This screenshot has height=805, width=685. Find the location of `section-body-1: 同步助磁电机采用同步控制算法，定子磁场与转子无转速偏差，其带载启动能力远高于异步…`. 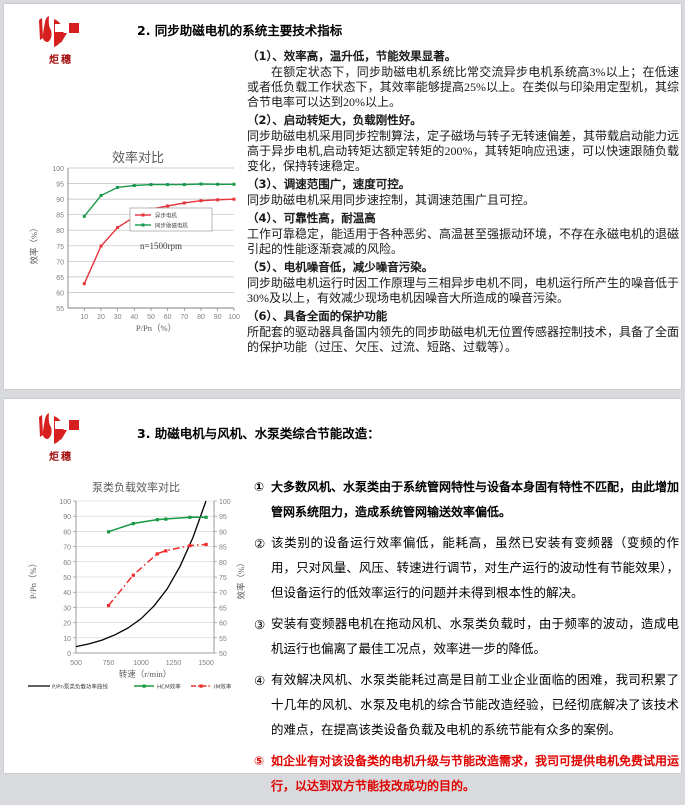

section-body-1: 同步助磁电机采用同步控制算法，定子磁场与转子无转速偏差，其带载启动能力远高于异步… is located at coordinates (463, 151).